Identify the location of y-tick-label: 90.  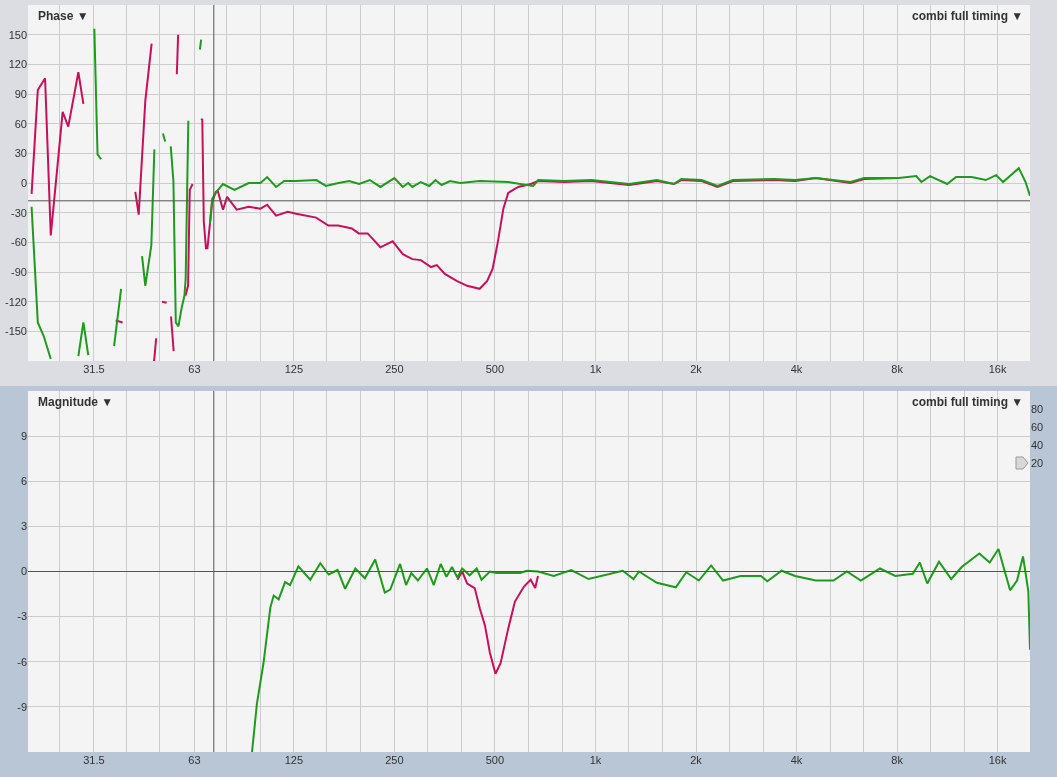
(20, 93).